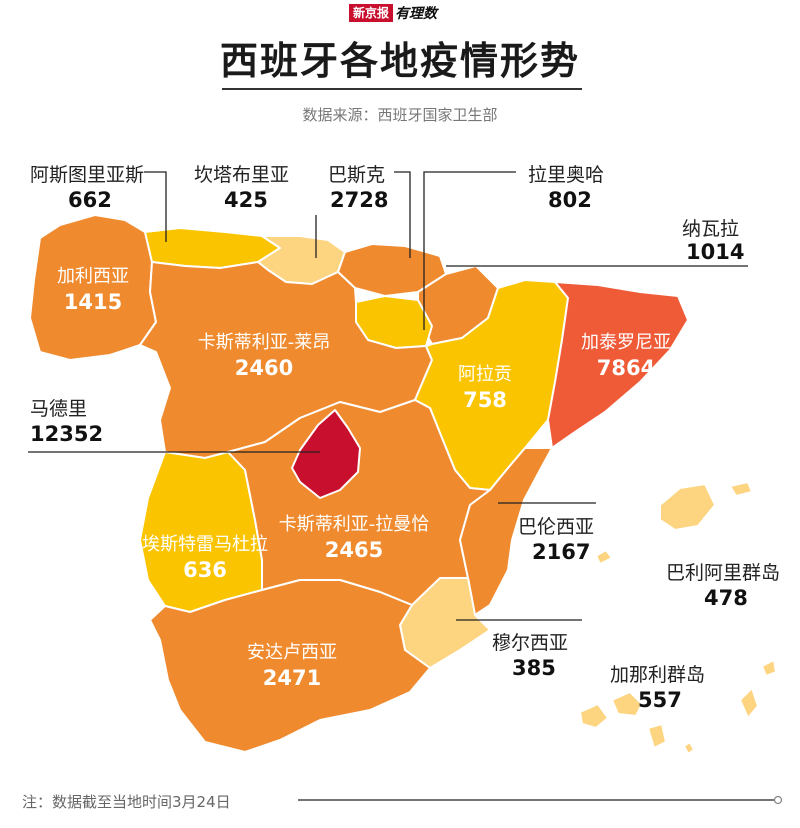 This screenshot has height=828, width=800. What do you see at coordinates (570, 200) in the screenshot?
I see `label-rioja-value: 802` at bounding box center [570, 200].